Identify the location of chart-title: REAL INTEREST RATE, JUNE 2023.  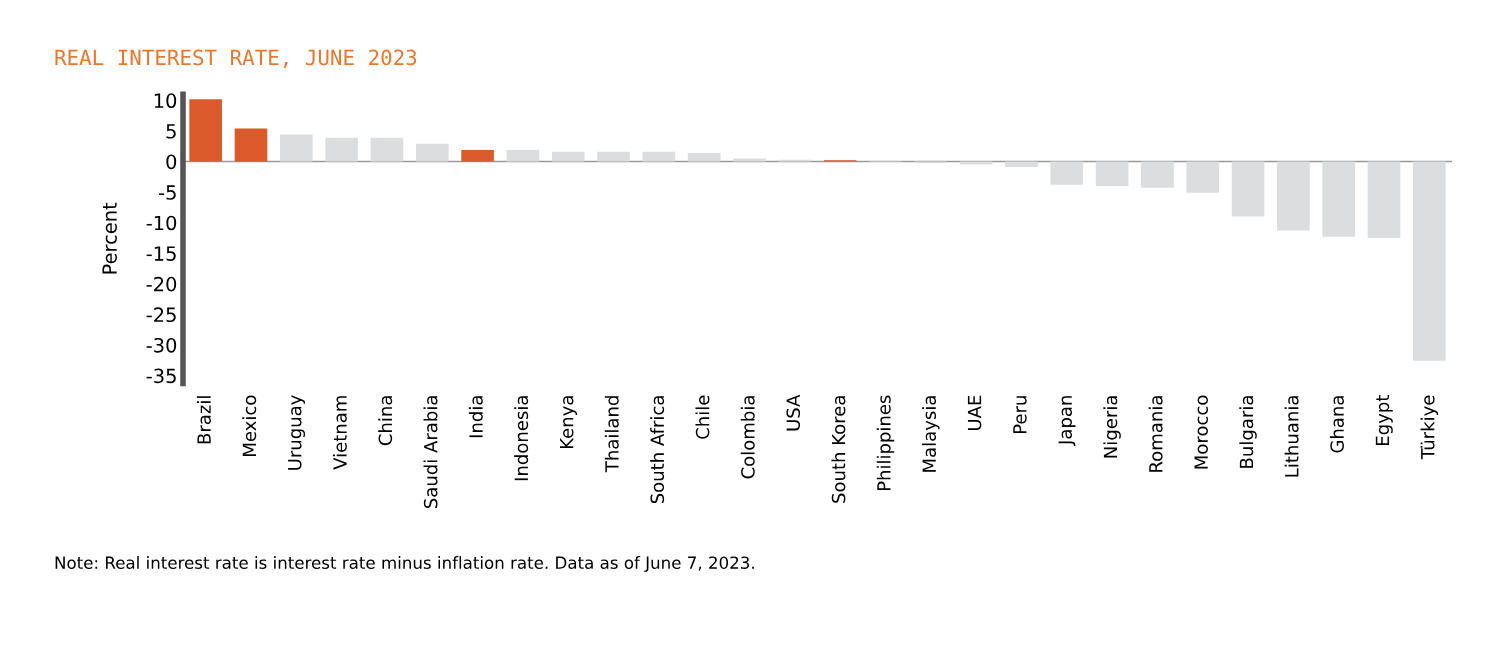
(236, 58).